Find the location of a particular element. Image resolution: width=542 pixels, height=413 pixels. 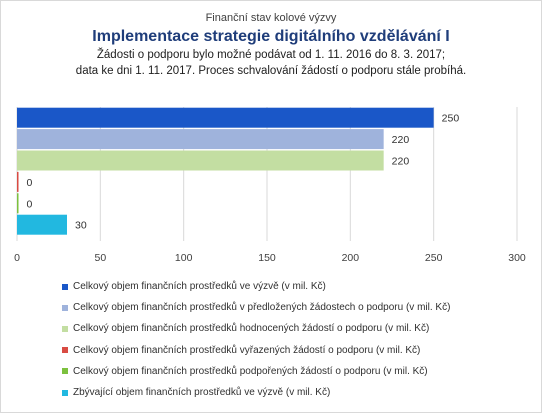

x-tick-label: 250 is located at coordinates (434, 258).